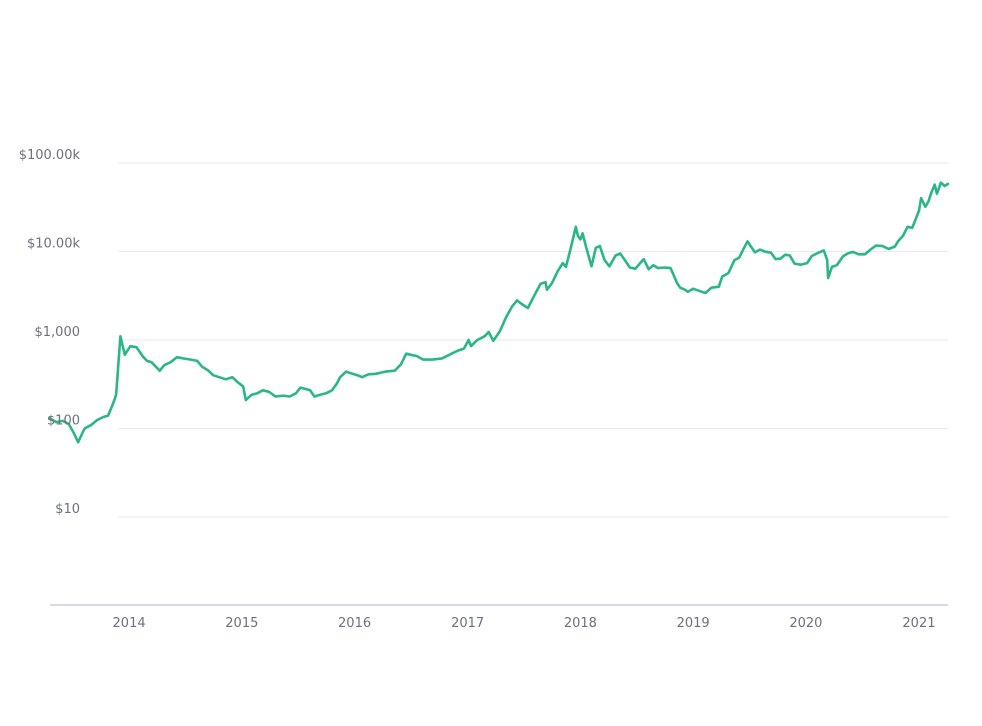 The height and width of the screenshot is (726, 982). I want to click on y-tick-label: $100, so click(63, 421).